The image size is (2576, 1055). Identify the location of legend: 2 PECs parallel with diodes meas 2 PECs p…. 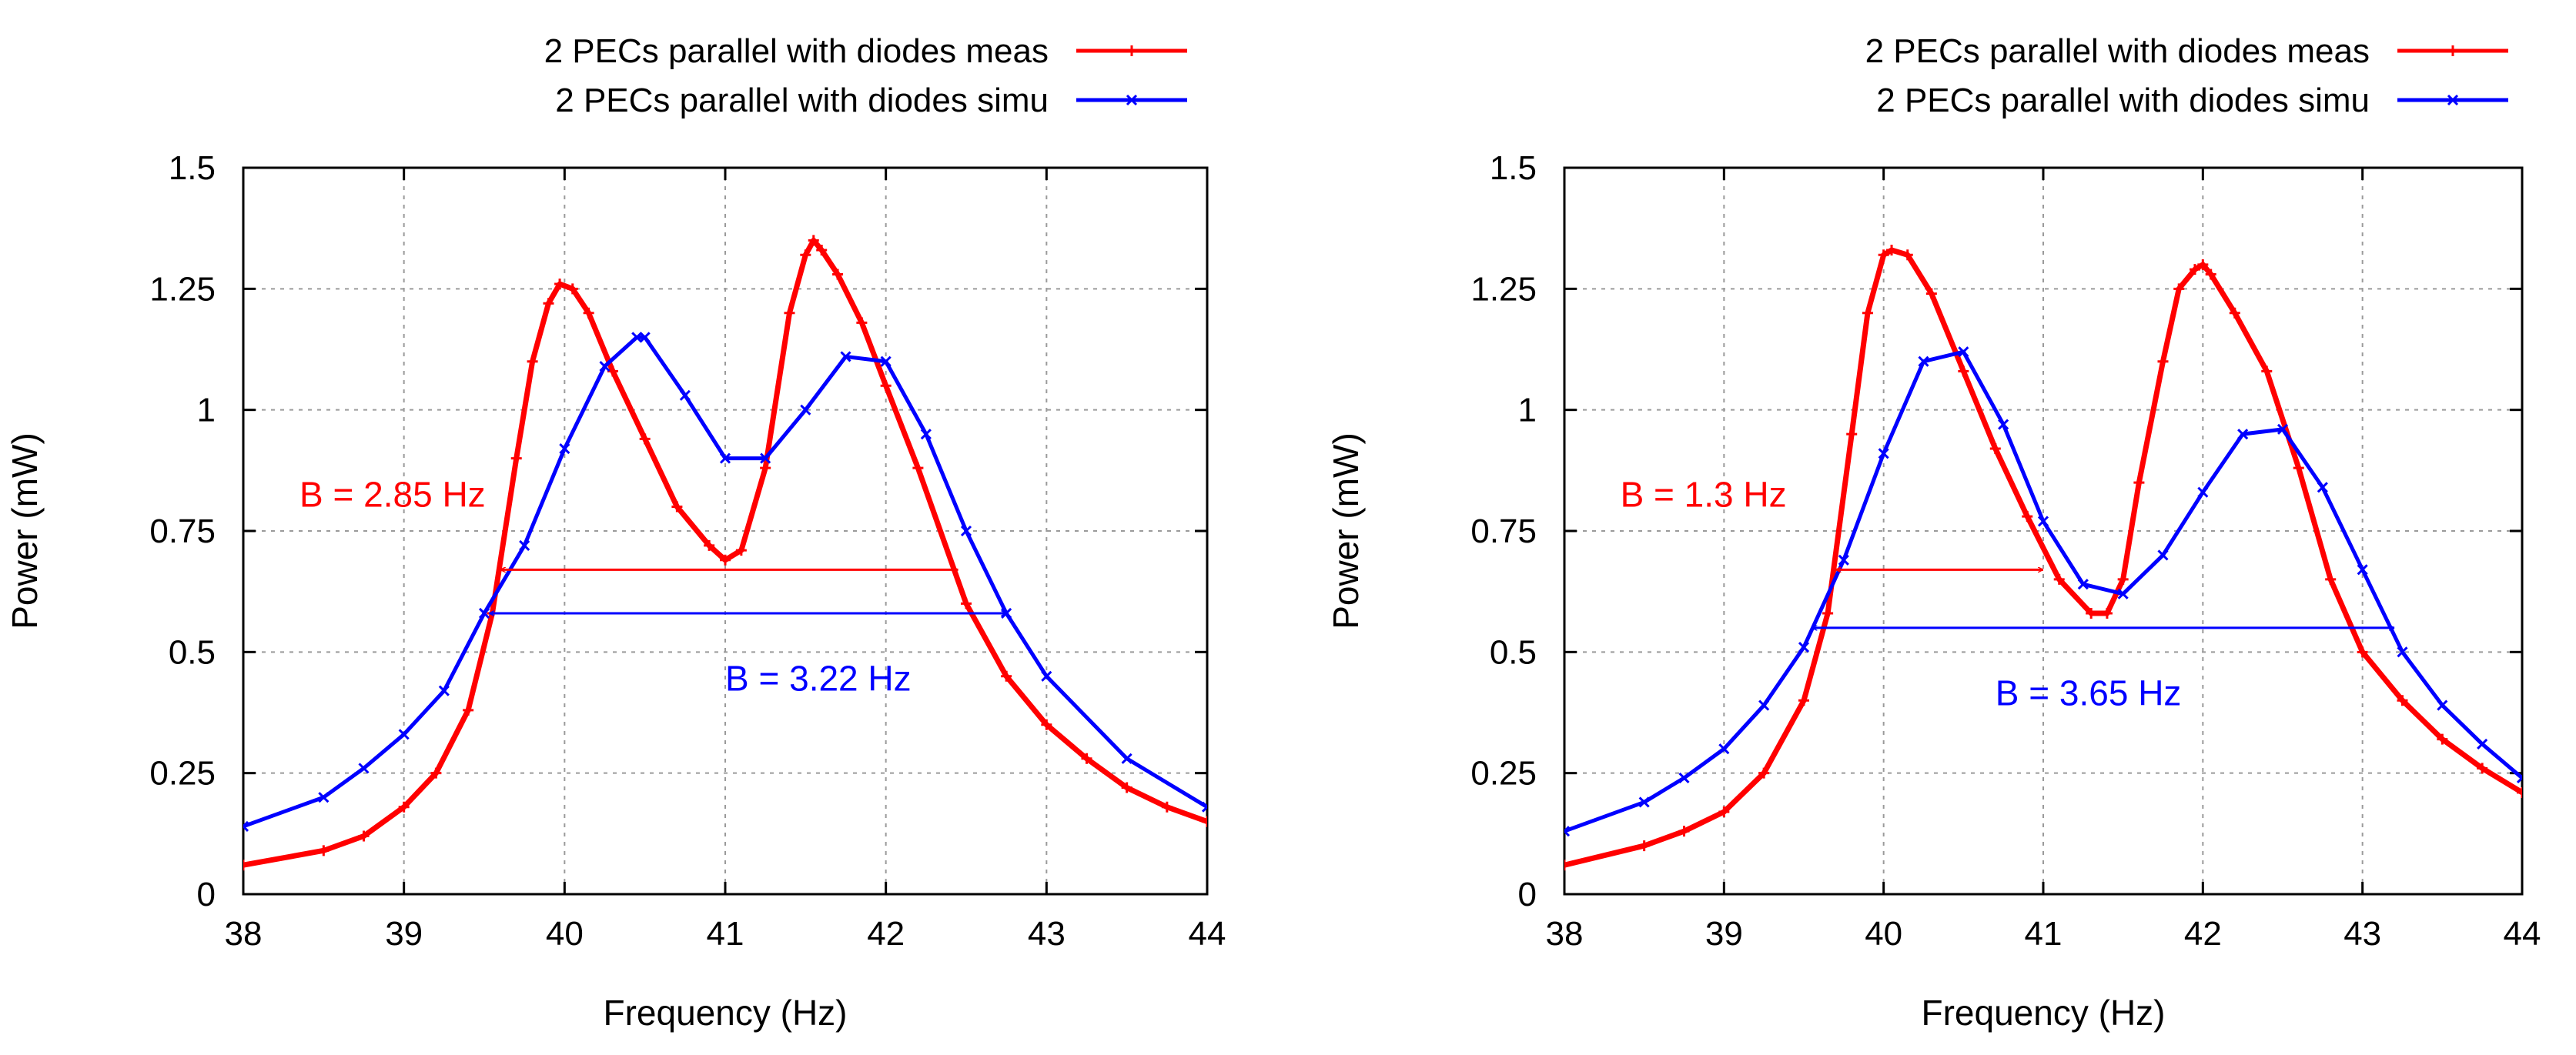
(866, 75).